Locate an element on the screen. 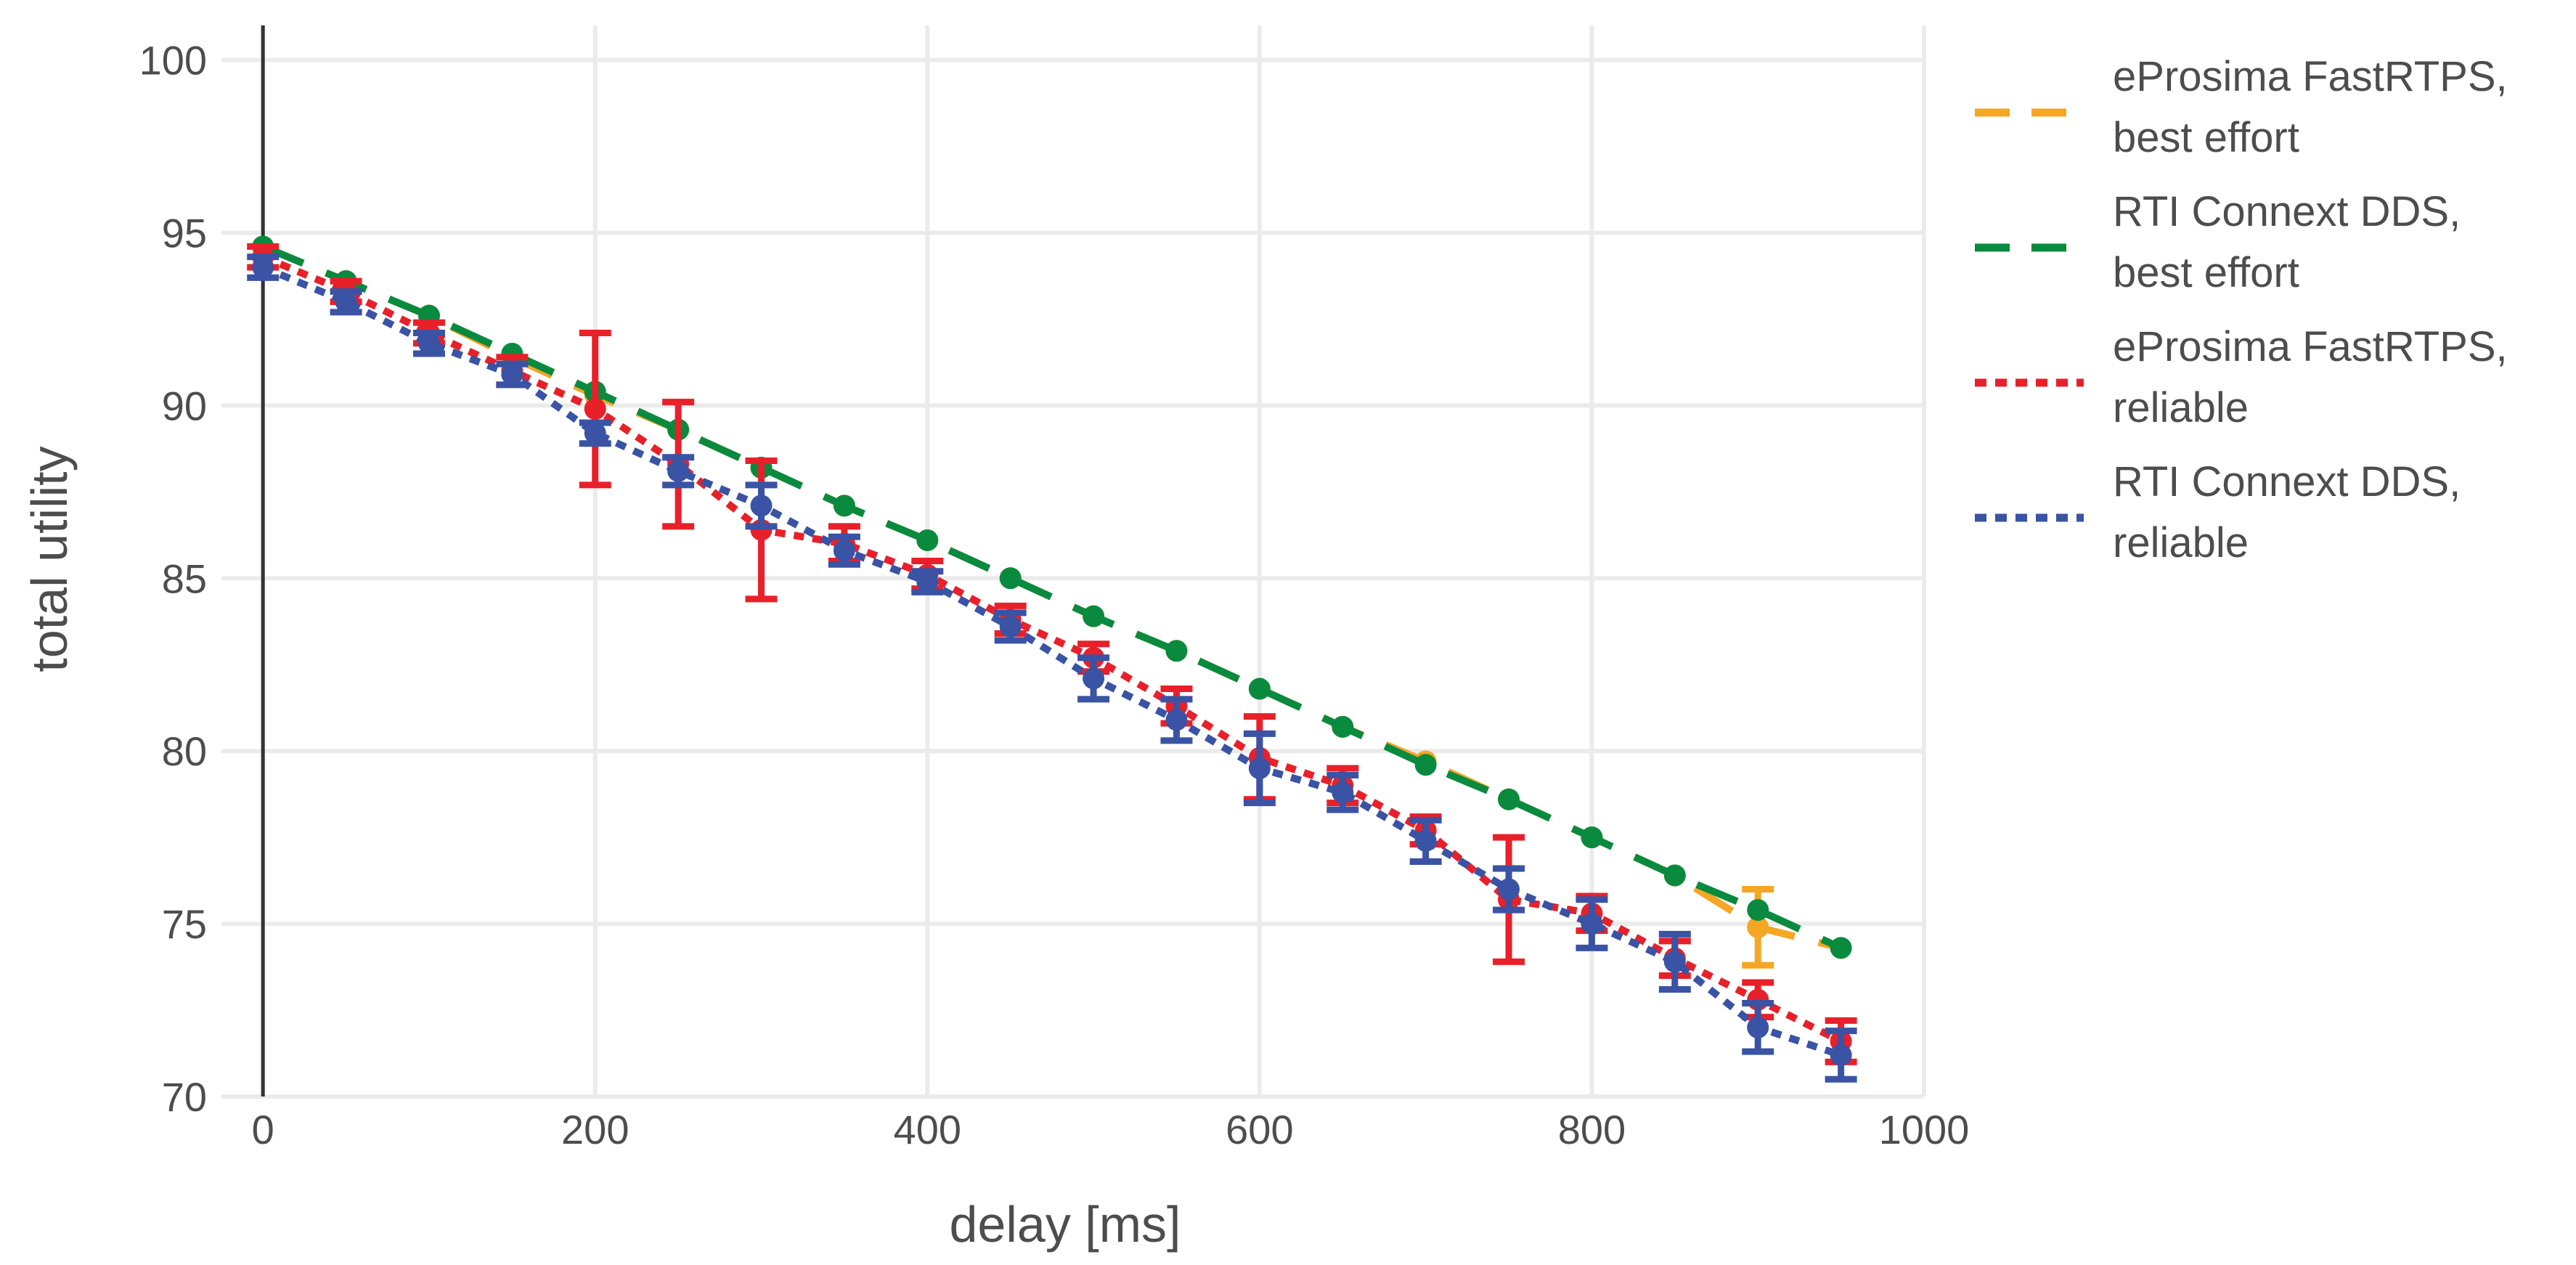 The image size is (2576, 1265). y-tick-label: 100 is located at coordinates (173, 61).